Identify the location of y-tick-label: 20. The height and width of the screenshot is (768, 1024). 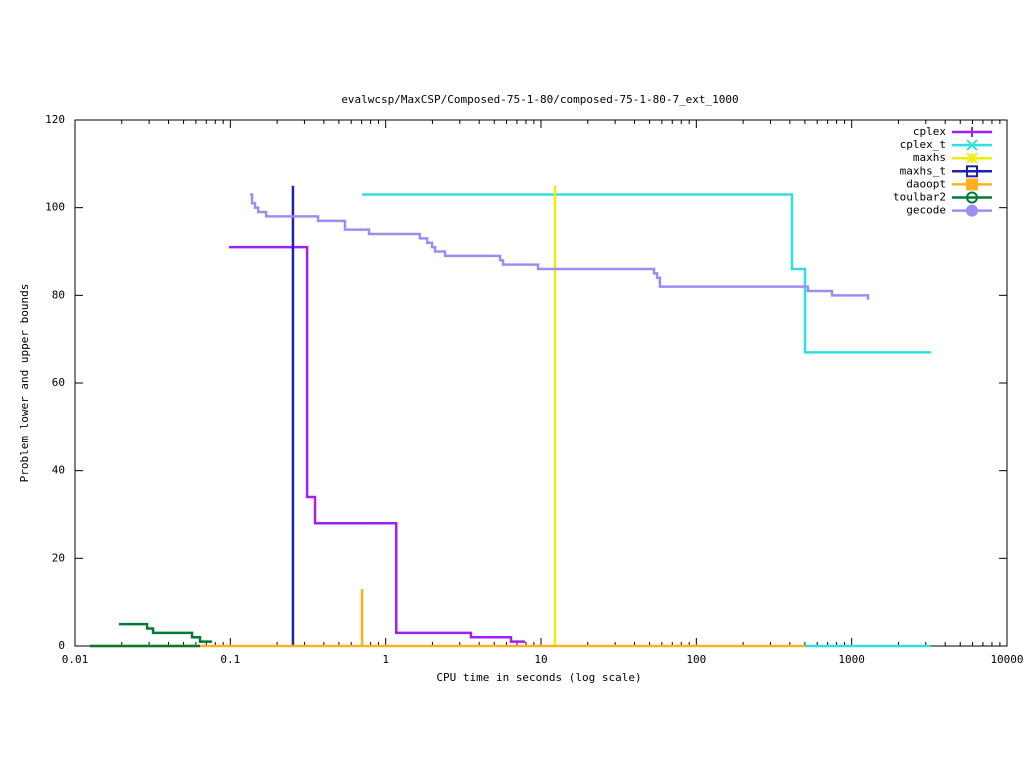
(58, 557).